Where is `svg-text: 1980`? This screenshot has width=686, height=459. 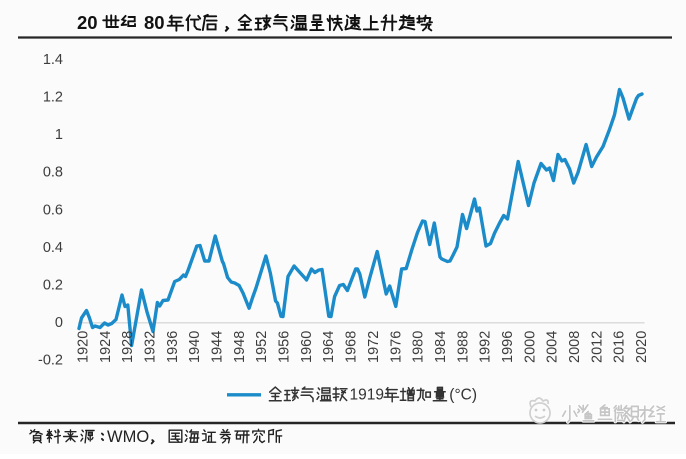
svg-text: 1980 is located at coordinates (419, 347).